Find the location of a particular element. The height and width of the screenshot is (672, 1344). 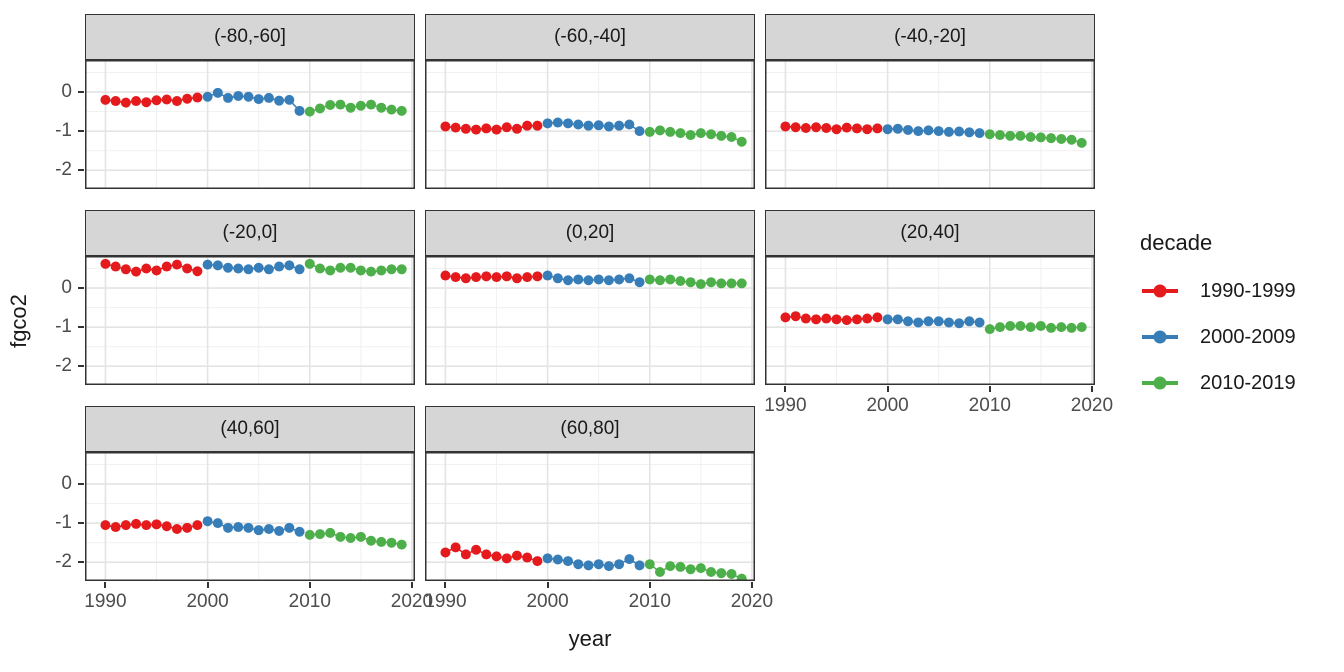

facet-strip-label: (20,40] is located at coordinates (930, 232).